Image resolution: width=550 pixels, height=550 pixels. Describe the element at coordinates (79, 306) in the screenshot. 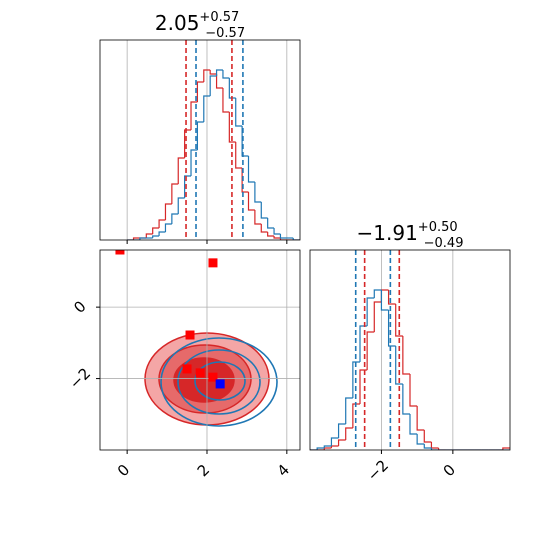

I see `y-tick-label: 0` at that location.